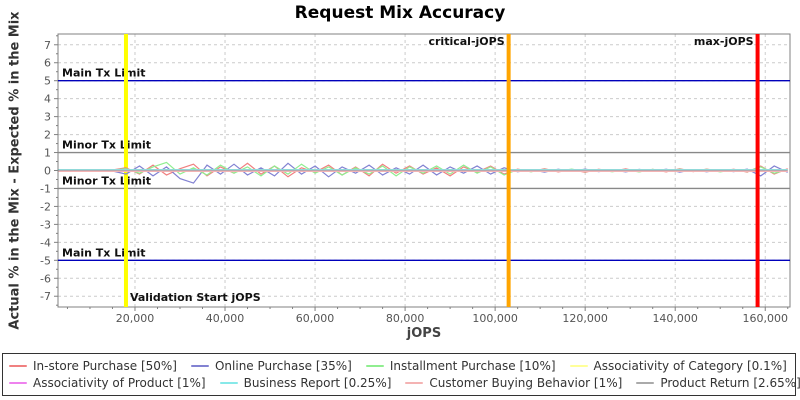  Describe the element at coordinates (466, 41) in the screenshot. I see `annotation-label: critical-jOPS` at that location.